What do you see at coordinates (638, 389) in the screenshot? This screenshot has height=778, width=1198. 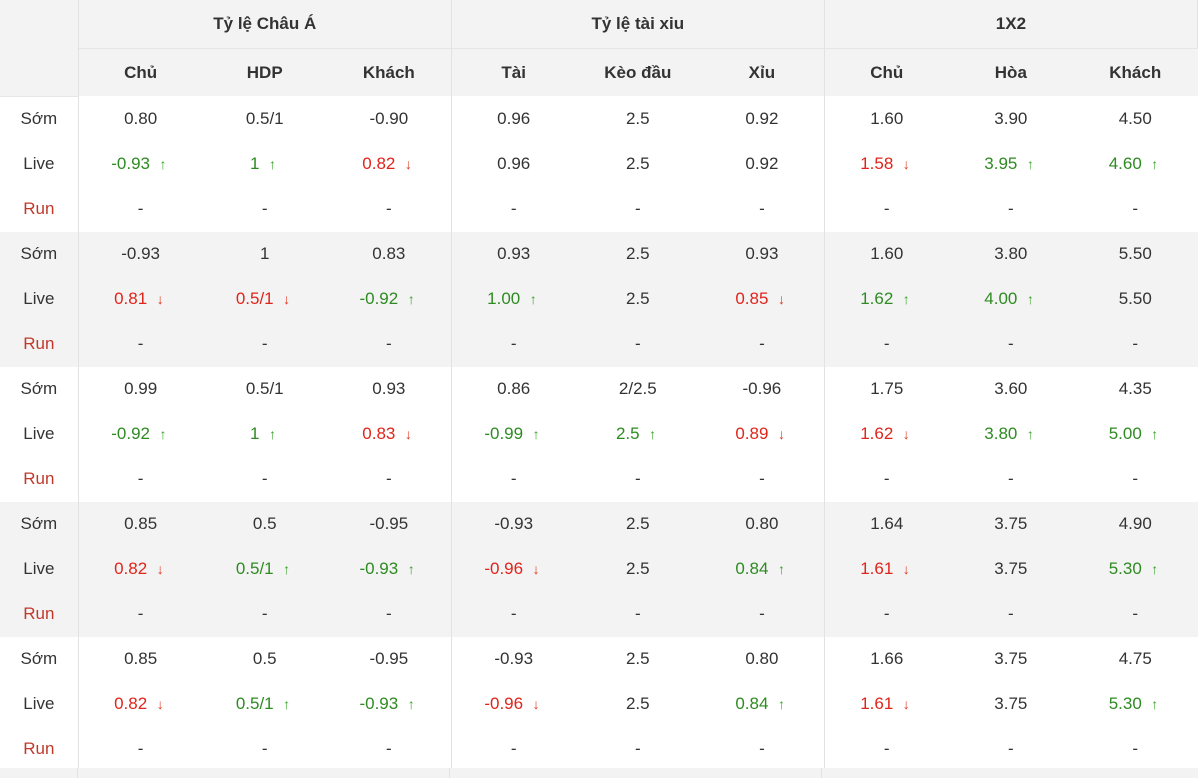 I see `odds-cell-ou-line: 2/2.5` at bounding box center [638, 389].